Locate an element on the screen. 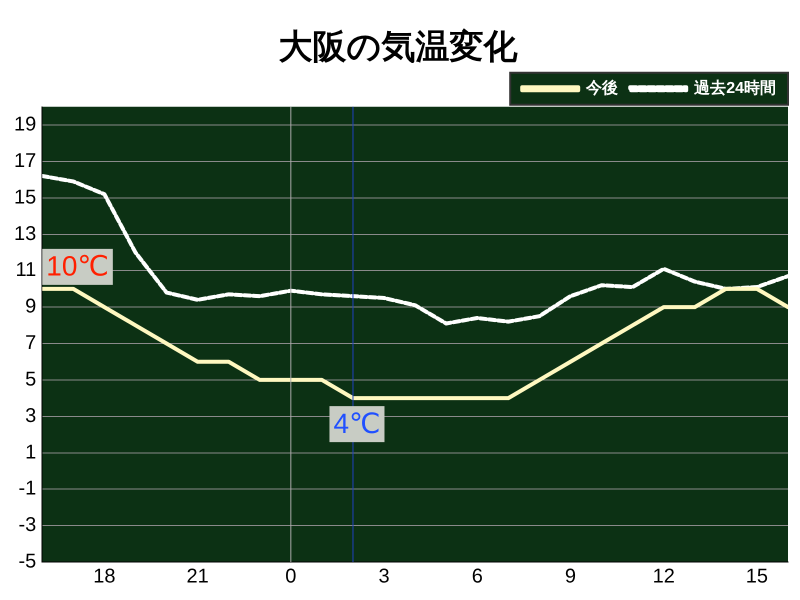 Image resolution: width=800 pixels, height=600 pixels. y-tick-label: 9 is located at coordinates (30, 307).